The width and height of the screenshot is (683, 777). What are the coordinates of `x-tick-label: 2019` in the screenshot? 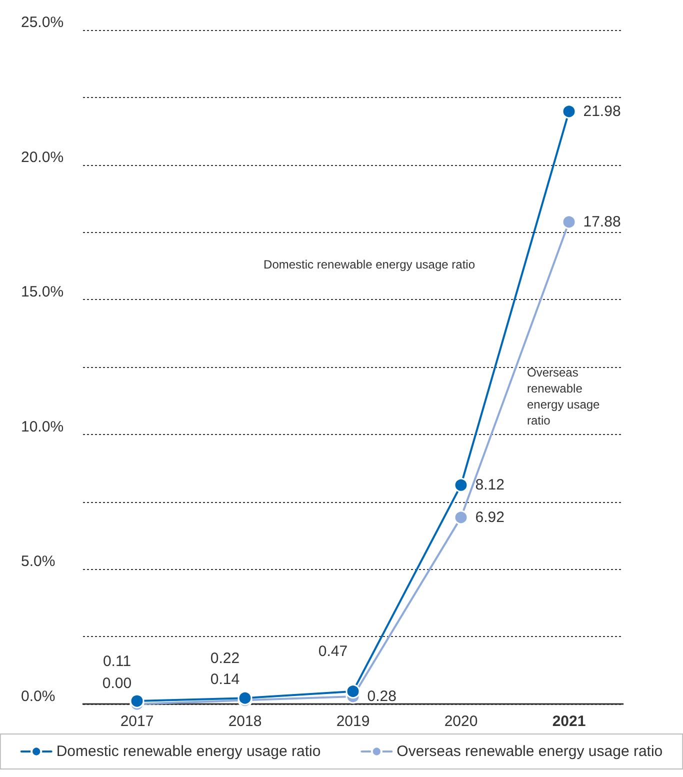 It's located at (353, 721).